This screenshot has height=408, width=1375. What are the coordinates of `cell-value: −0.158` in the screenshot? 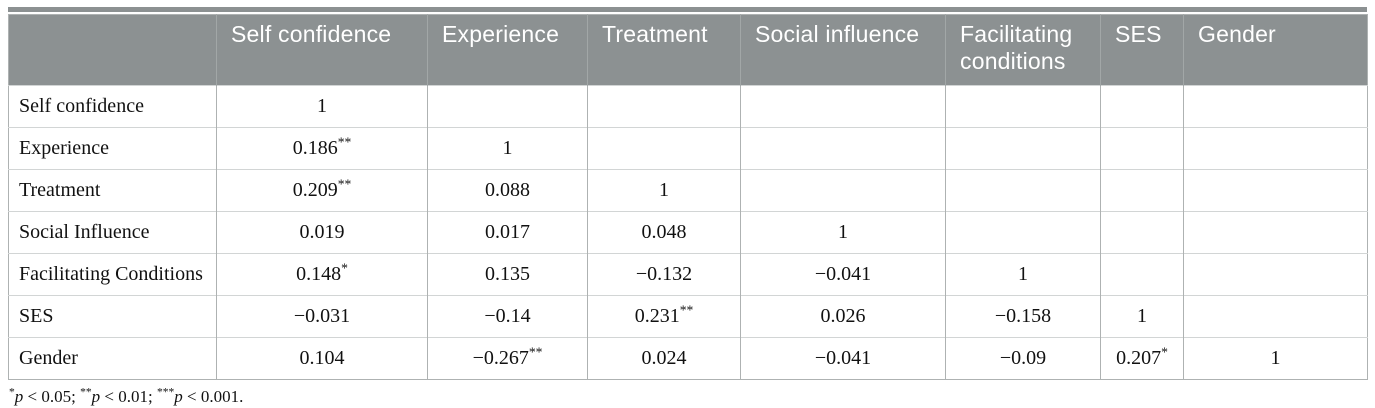 It's located at (1023, 316).